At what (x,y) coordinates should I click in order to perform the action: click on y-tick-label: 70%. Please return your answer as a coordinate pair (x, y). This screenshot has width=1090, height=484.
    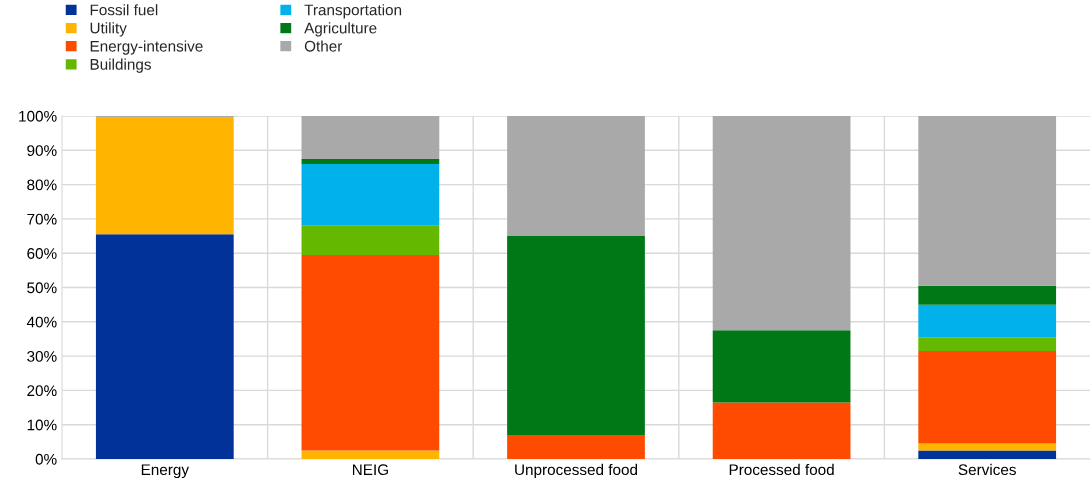
    Looking at the image, I should click on (42, 219).